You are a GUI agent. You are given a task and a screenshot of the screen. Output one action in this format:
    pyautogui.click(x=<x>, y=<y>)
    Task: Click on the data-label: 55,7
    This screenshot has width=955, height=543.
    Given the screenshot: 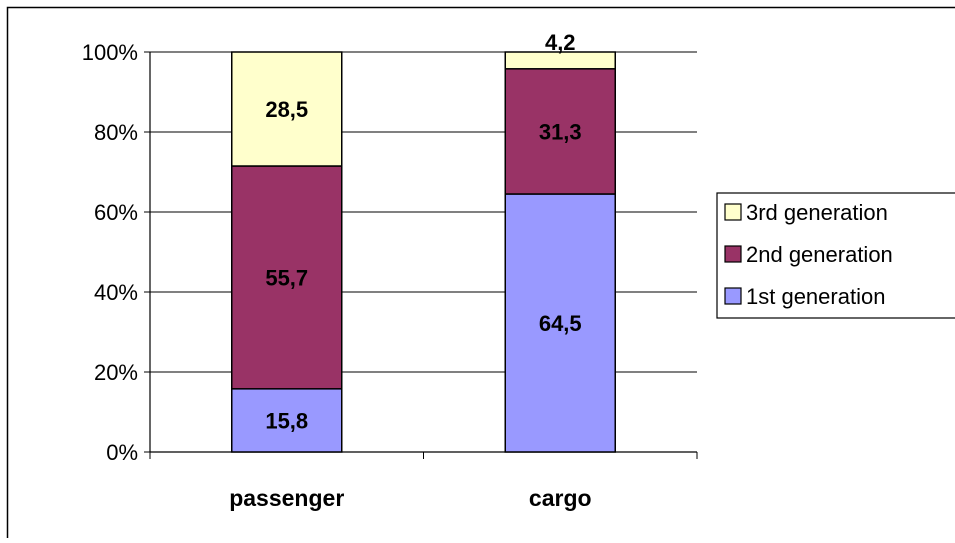 What is the action you would take?
    pyautogui.click(x=286, y=277)
    